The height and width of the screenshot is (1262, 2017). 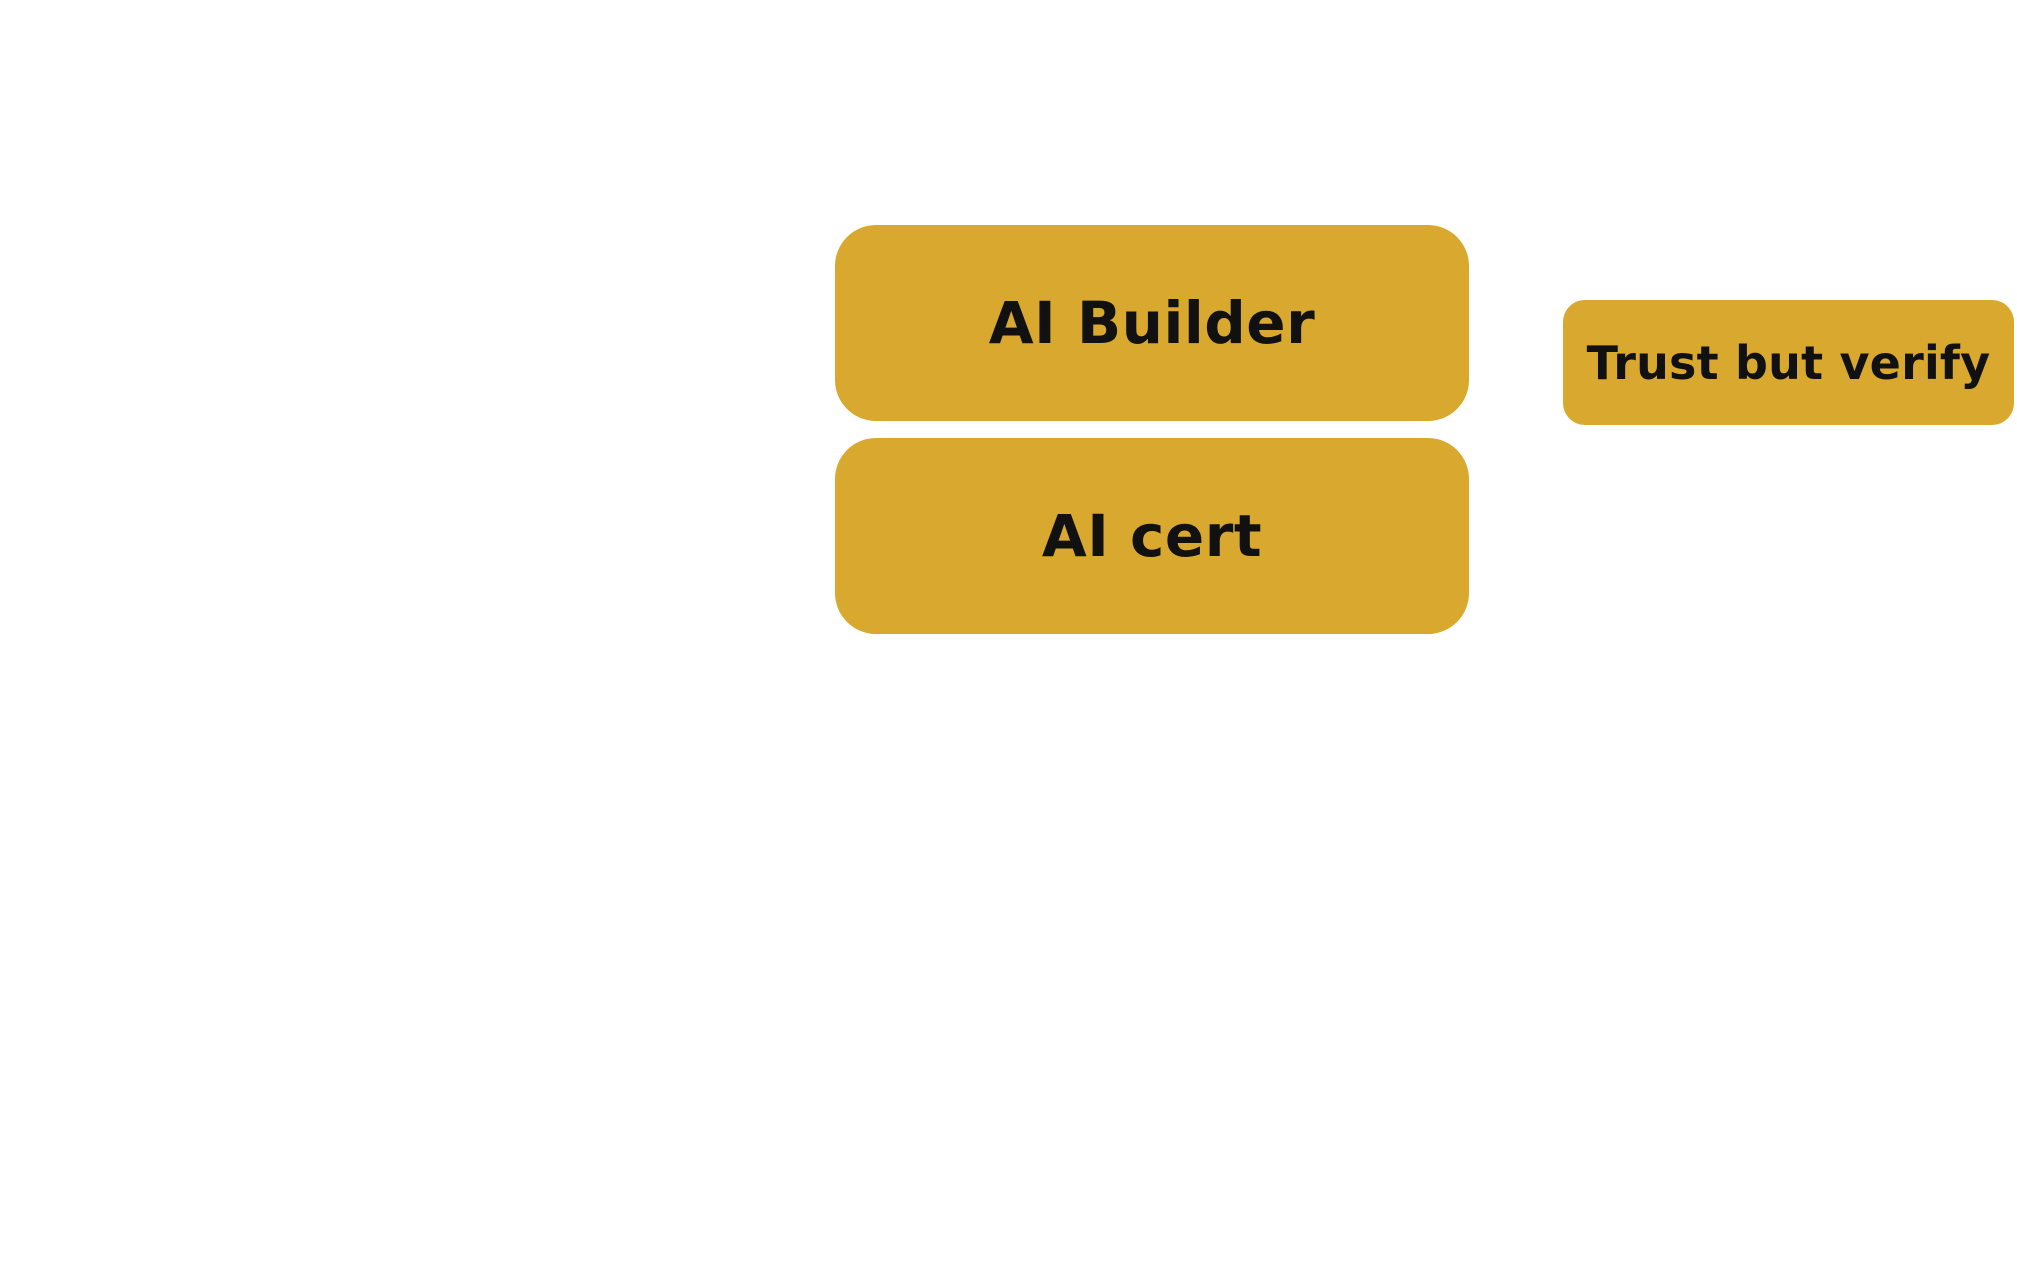 I want to click on node-trust-but-verify: Trust but verify, so click(x=1788, y=362).